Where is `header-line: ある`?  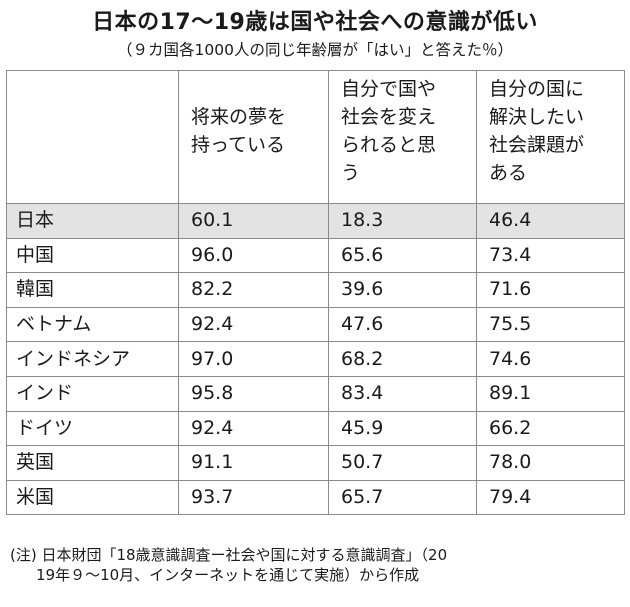 header-line: ある is located at coordinates (508, 173).